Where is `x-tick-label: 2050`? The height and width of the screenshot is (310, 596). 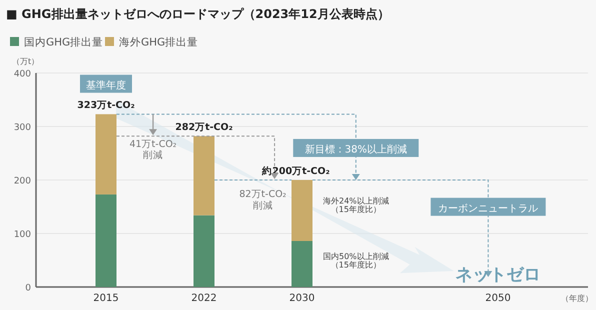
x-tick-label: 2050 is located at coordinates (498, 298).